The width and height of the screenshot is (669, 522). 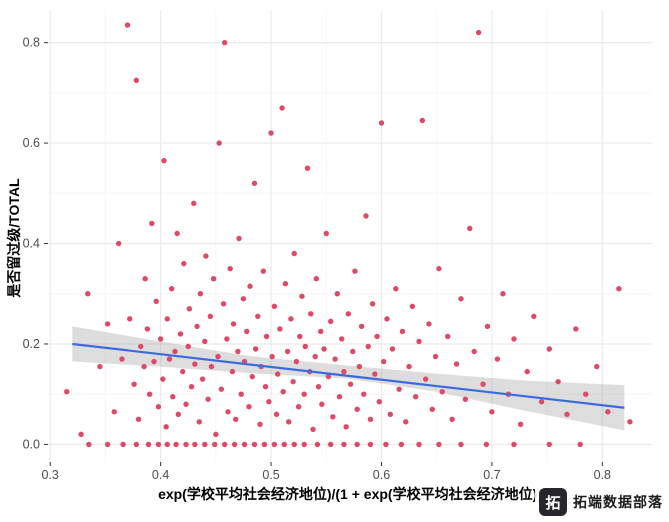 What do you see at coordinates (553, 502) in the screenshot?
I see `watermark-logo-icon: 拓` at bounding box center [553, 502].